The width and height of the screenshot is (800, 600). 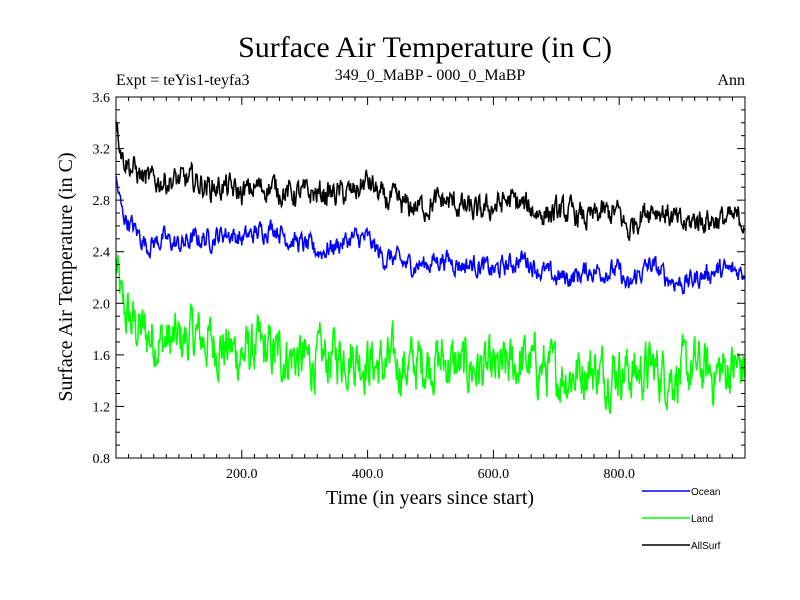 I want to click on y-tick-label: 3.6, so click(x=102, y=98).